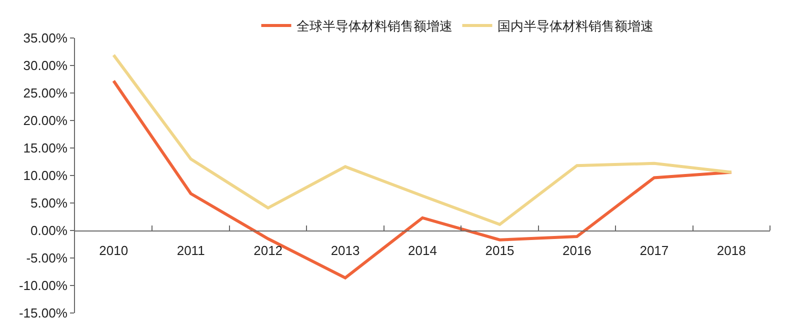 This screenshot has height=331, width=800. Describe the element at coordinates (45, 38) in the screenshot. I see `y-tick-label: 35.00%` at that location.